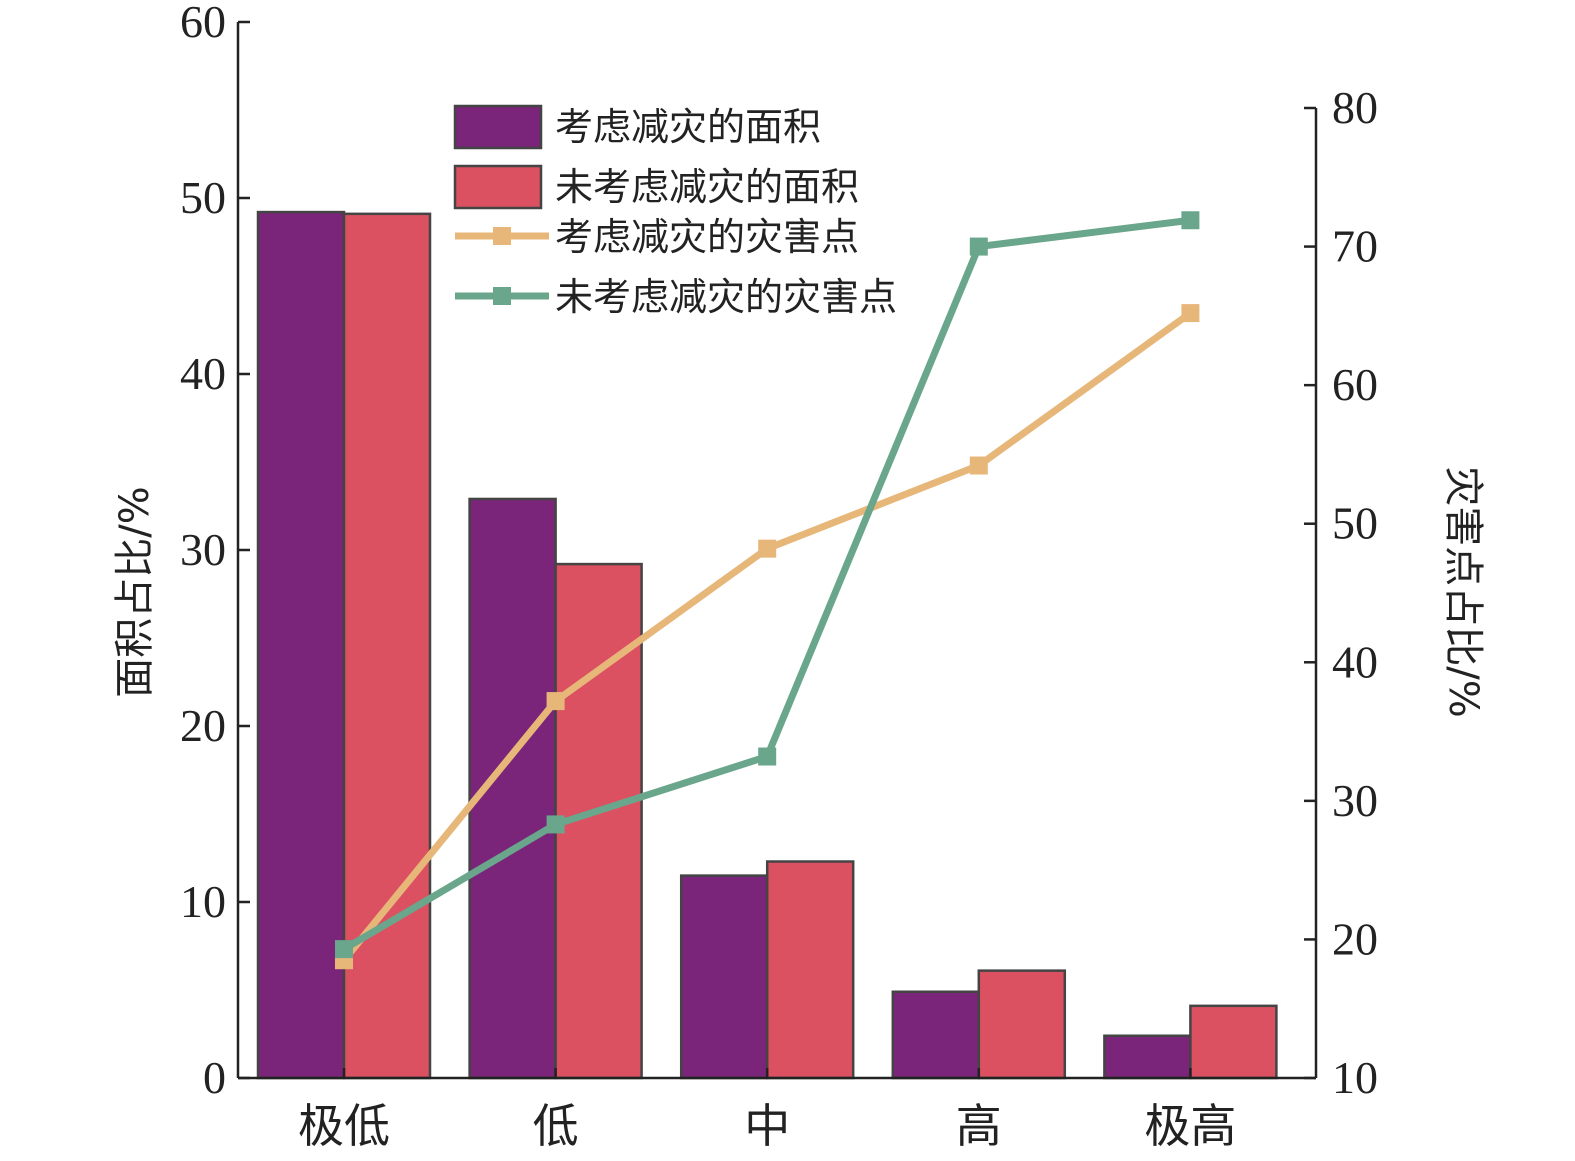 The width and height of the screenshot is (1575, 1161). Describe the element at coordinates (203, 725) in the screenshot. I see `left-tick-label-2: 20` at that location.